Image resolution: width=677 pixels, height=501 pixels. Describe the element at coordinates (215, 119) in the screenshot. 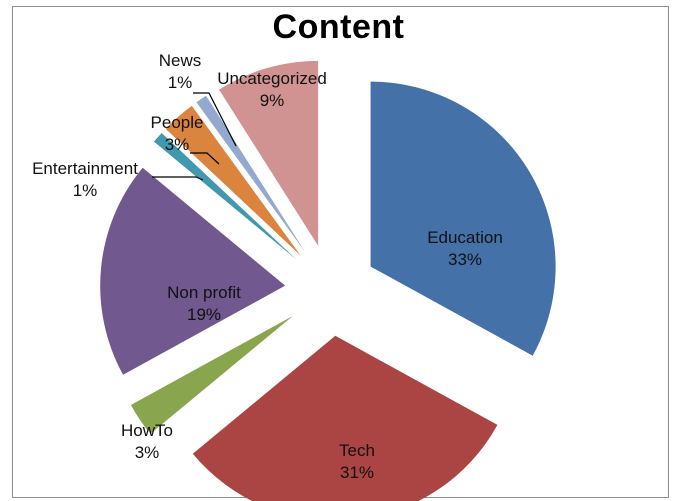

I see `leader-line-news` at that location.